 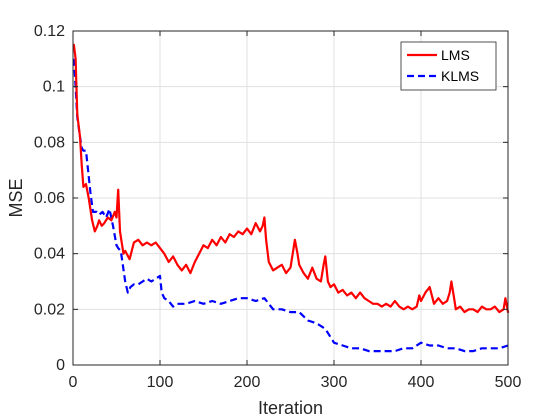 What do you see at coordinates (247, 382) in the screenshot?
I see `x-tick-label: 200` at bounding box center [247, 382].